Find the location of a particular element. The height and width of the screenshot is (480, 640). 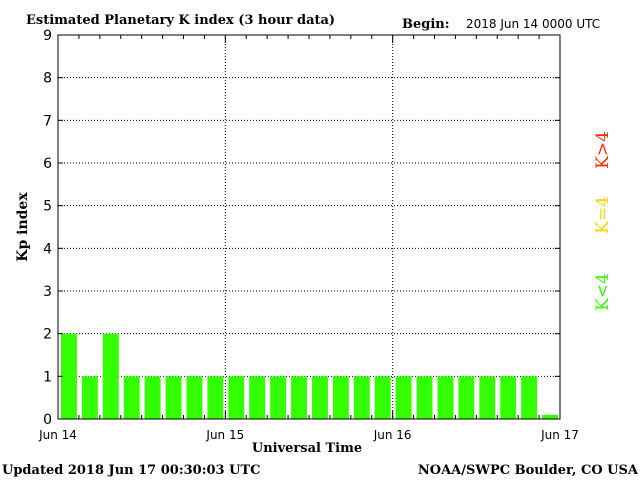

x-axis-label: Universal Time is located at coordinates (307, 448).